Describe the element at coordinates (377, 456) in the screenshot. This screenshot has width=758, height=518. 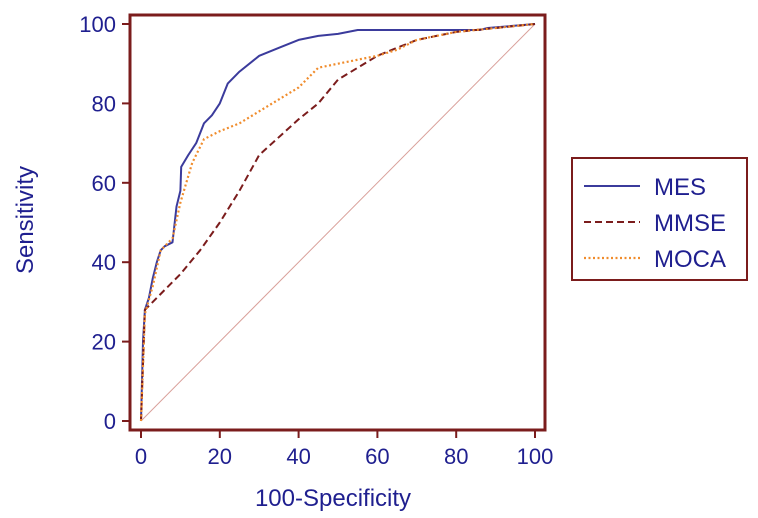
I see `x-tick-label-60: 60` at that location.